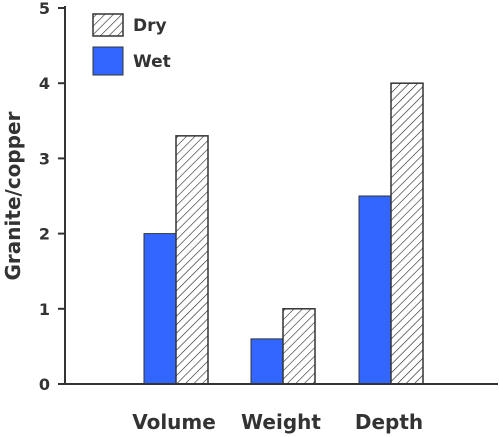 The width and height of the screenshot is (500, 437). What do you see at coordinates (44, 384) in the screenshot?
I see `y-tick-label: 0` at bounding box center [44, 384].